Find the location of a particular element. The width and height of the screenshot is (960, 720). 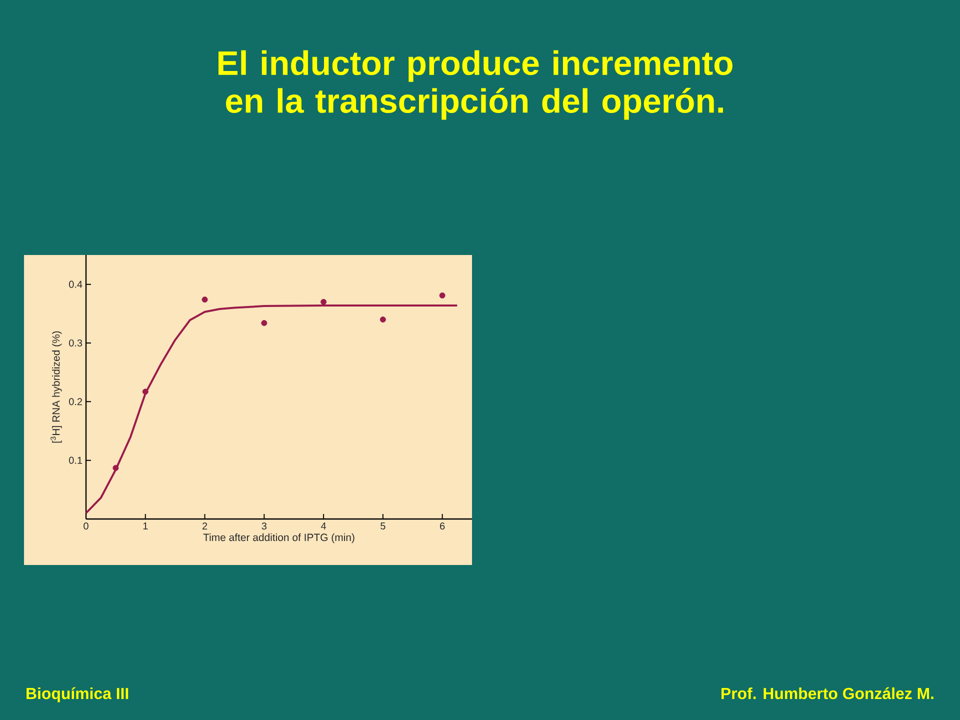

x-tick-label: 3 is located at coordinates (264, 526).